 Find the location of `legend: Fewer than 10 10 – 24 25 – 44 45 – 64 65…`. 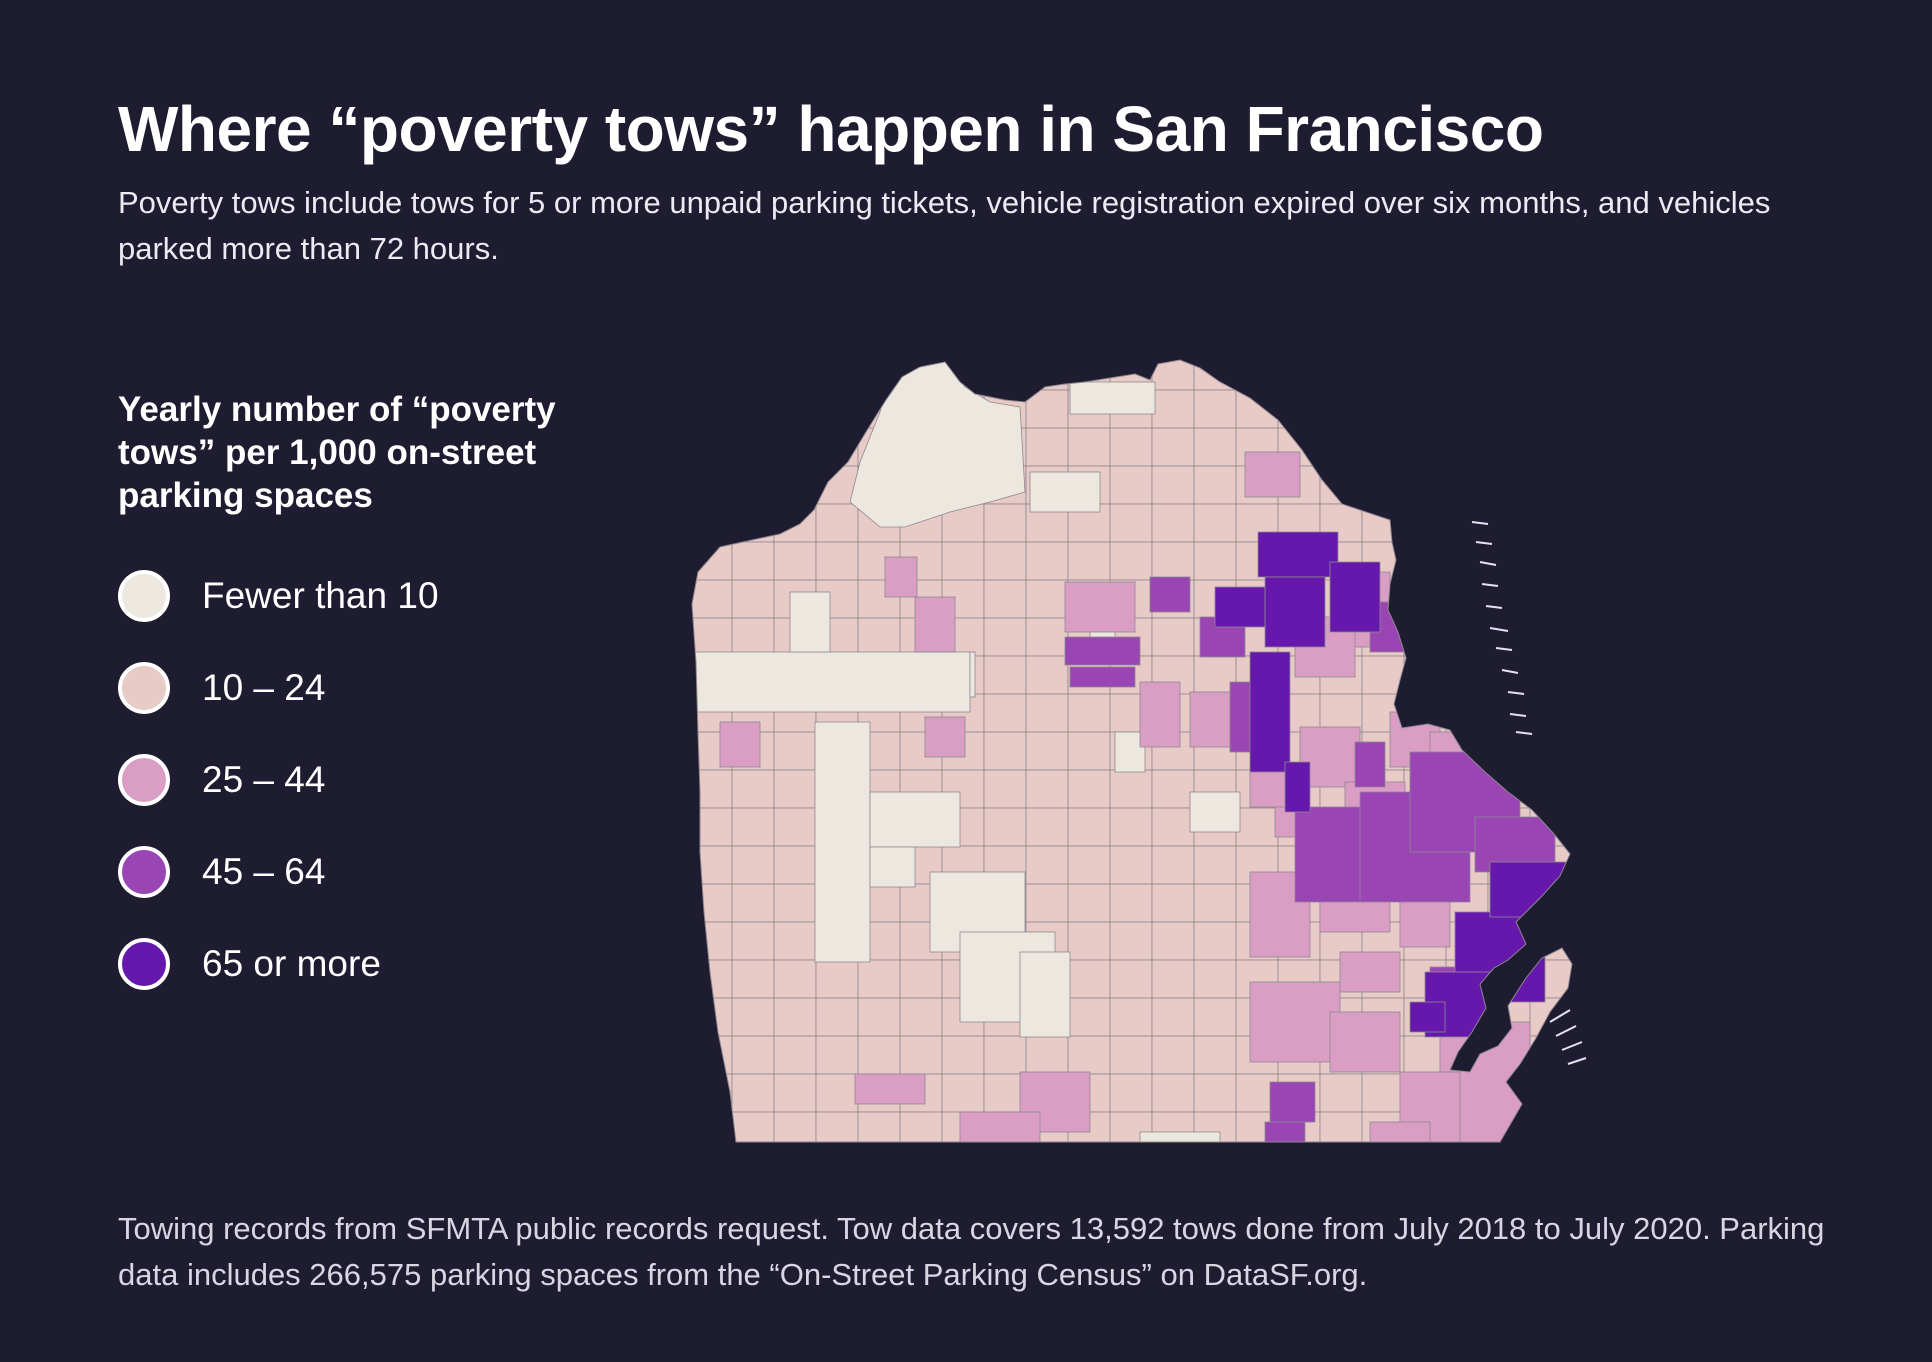

legend: Fewer than 10 10 – 24 25 – 44 45 – 64 65… is located at coordinates (278, 780).